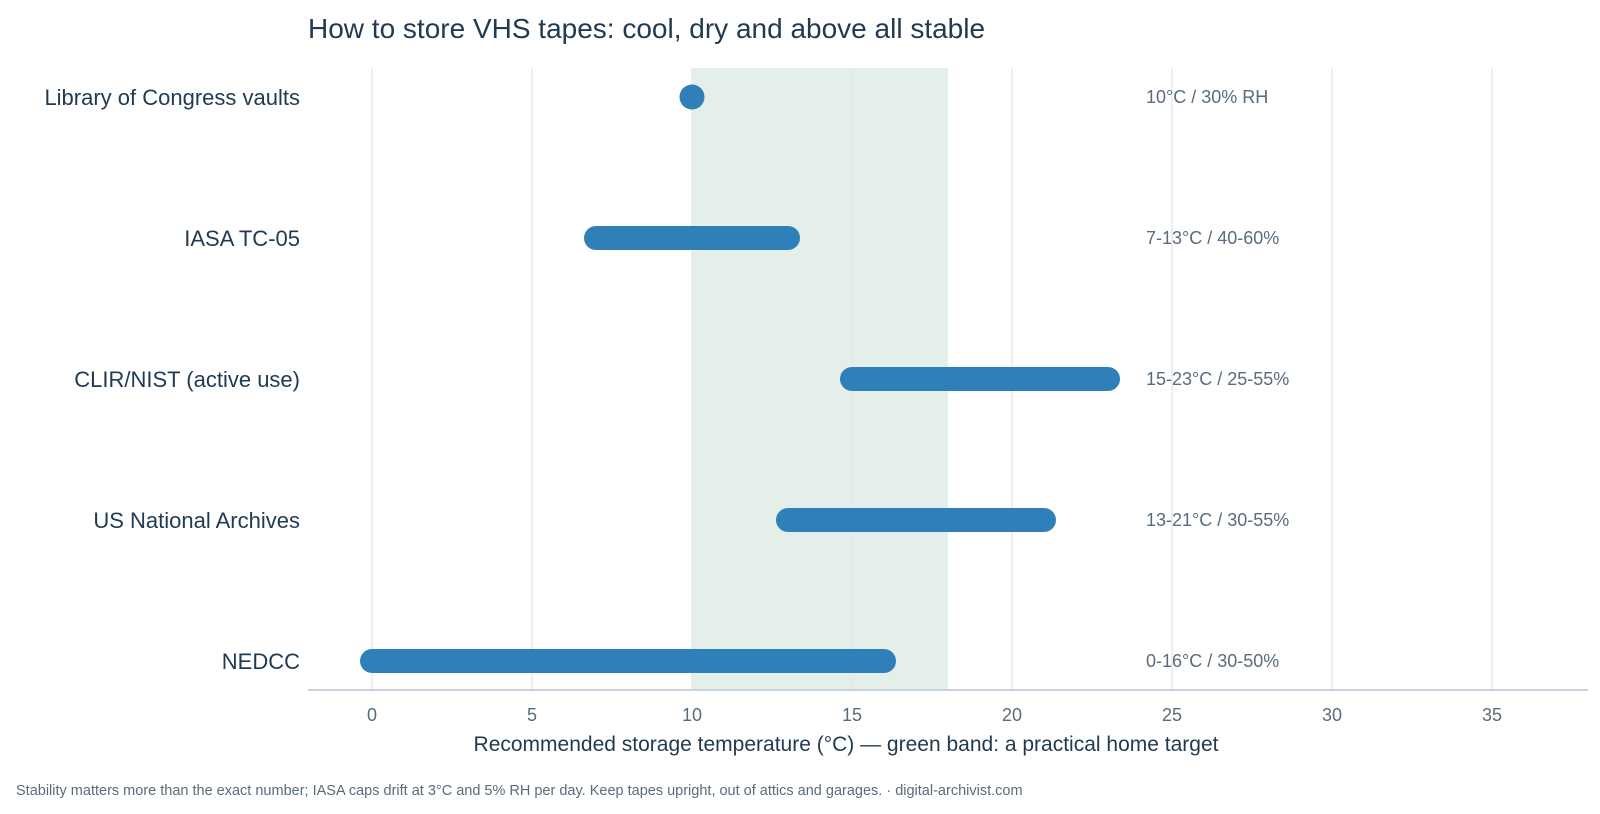 The image size is (1600, 814). Describe the element at coordinates (532, 715) in the screenshot. I see `x-tick-label: 5` at that location.